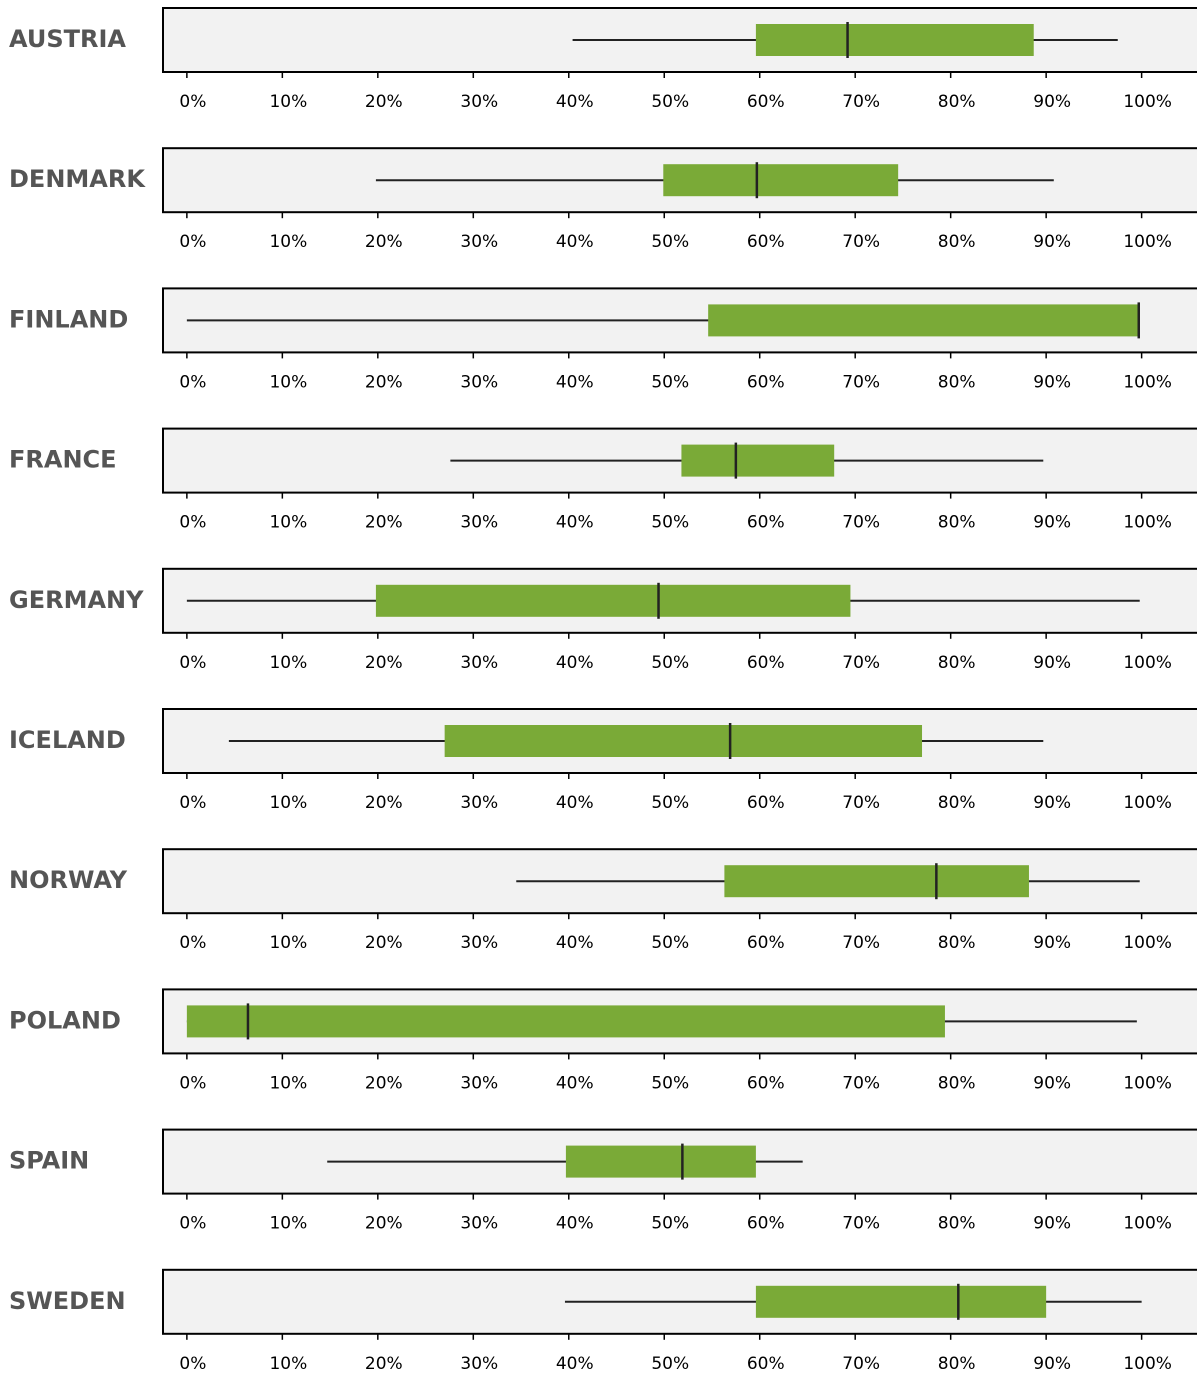 This screenshot has width=1197, height=1376. What do you see at coordinates (63, 460) in the screenshot?
I see `country-label: FRANCE` at bounding box center [63, 460].